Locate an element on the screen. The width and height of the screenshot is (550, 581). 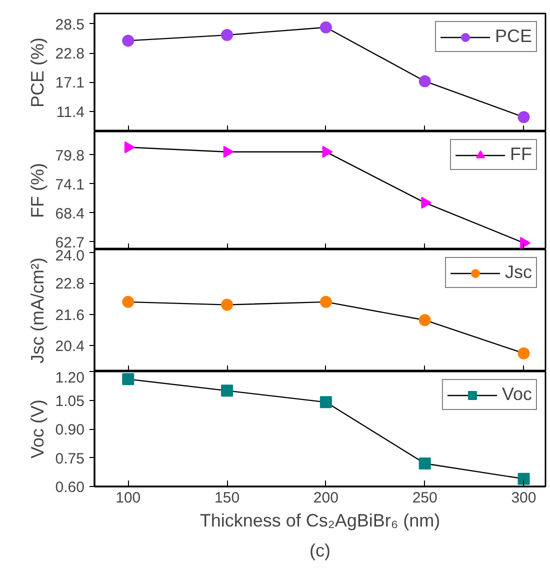
y-axis-title: PCE (%) is located at coordinates (37, 72).